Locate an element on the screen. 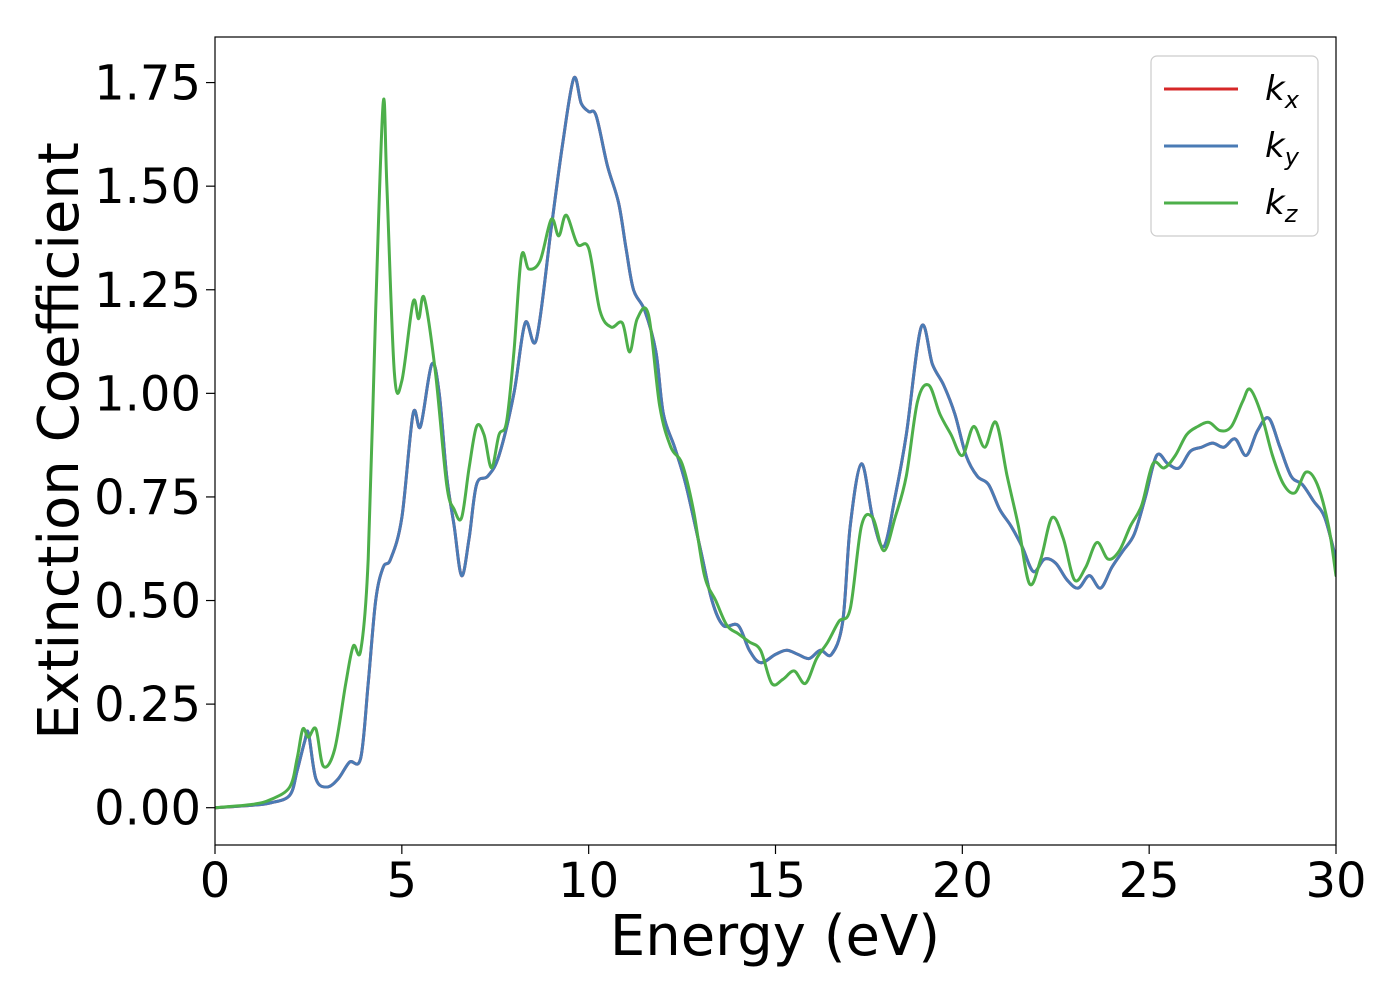 The width and height of the screenshot is (1400, 1005). x-tick-label: 20 is located at coordinates (962, 881).